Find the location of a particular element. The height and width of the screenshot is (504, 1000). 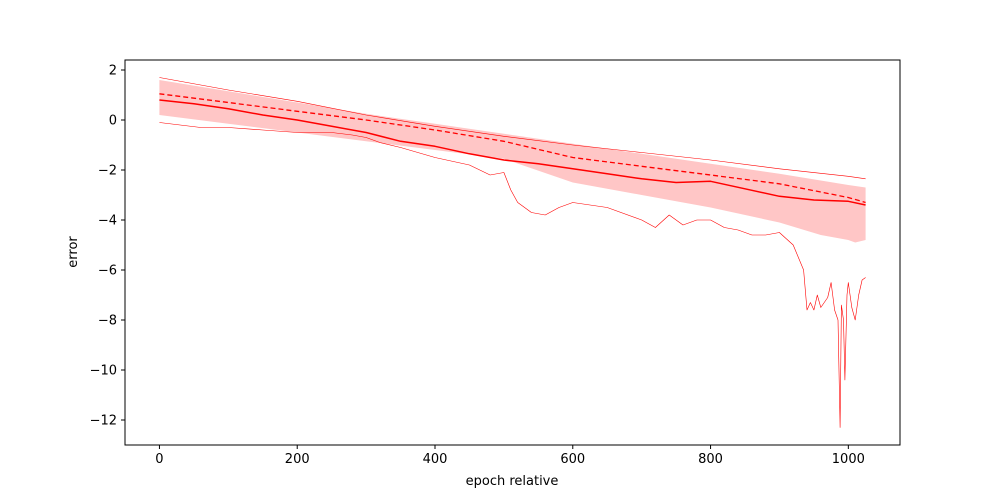

y-tick-label: −12 is located at coordinates (103, 421).